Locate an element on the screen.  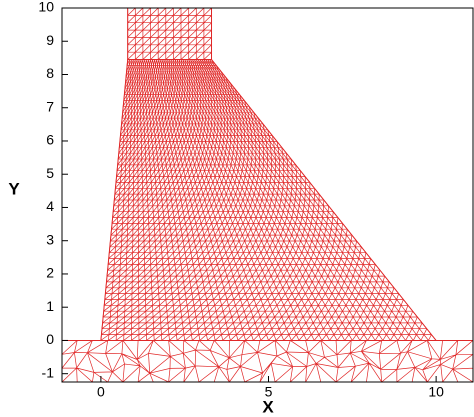
x-tick-label: 5 is located at coordinates (269, 392).